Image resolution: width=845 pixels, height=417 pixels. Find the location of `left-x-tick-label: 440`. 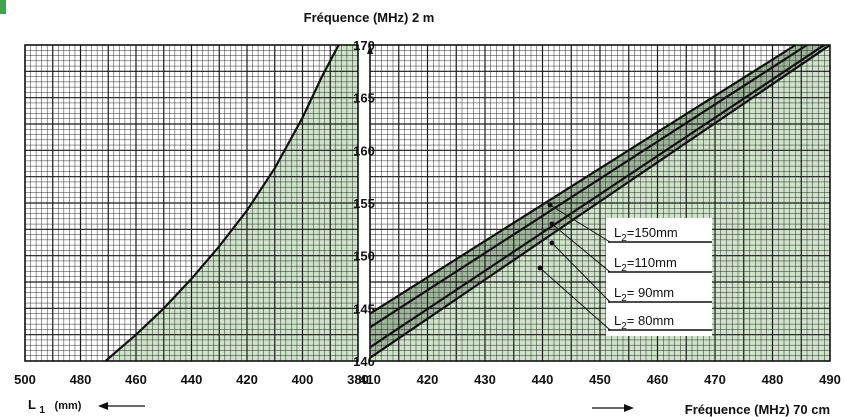

left-x-tick-label: 440 is located at coordinates (192, 379).